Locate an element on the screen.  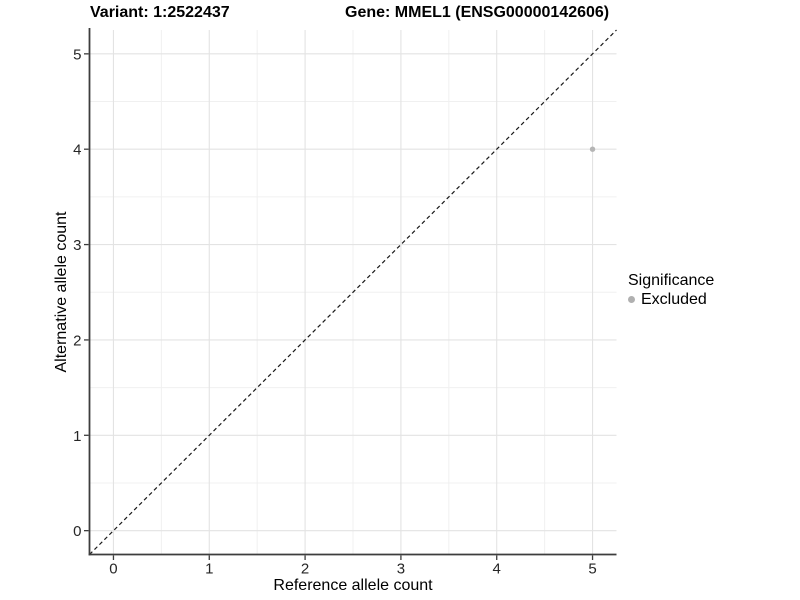
y-tick-label: 2 is located at coordinates (77, 340).